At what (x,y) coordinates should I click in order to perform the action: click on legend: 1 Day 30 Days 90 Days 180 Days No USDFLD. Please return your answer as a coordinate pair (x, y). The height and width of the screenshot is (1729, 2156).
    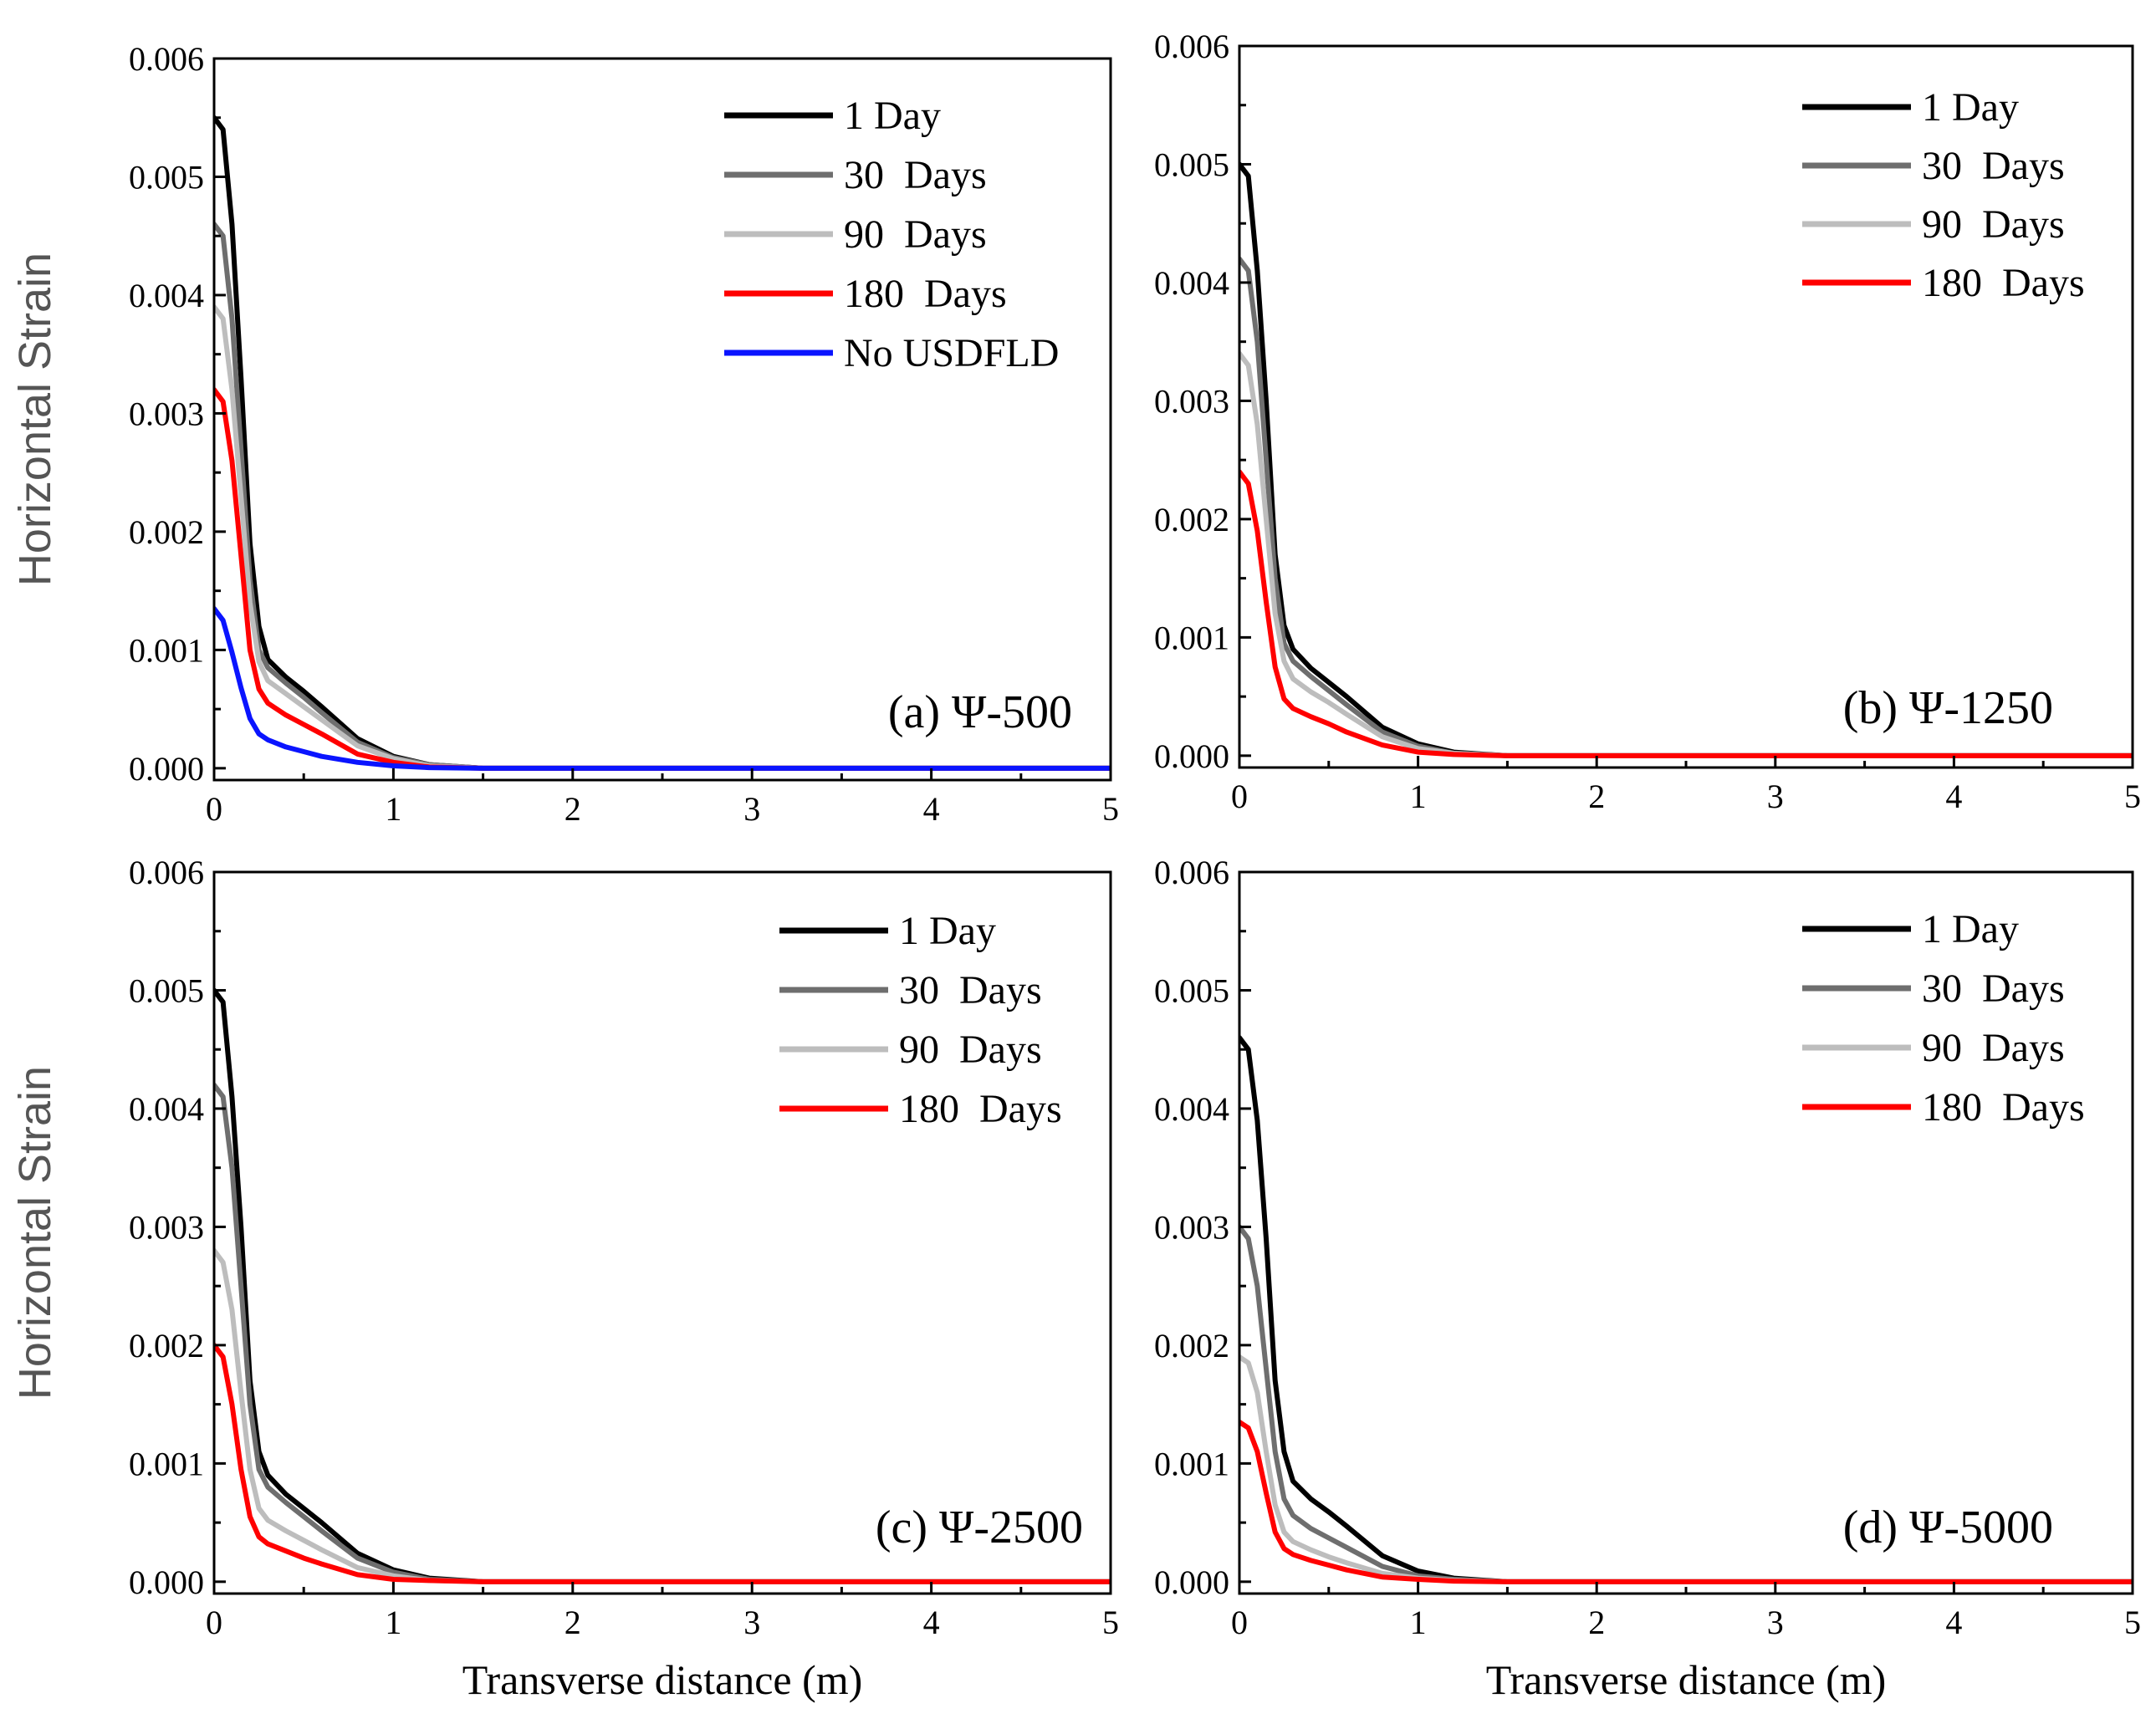
    Looking at the image, I should click on (891, 234).